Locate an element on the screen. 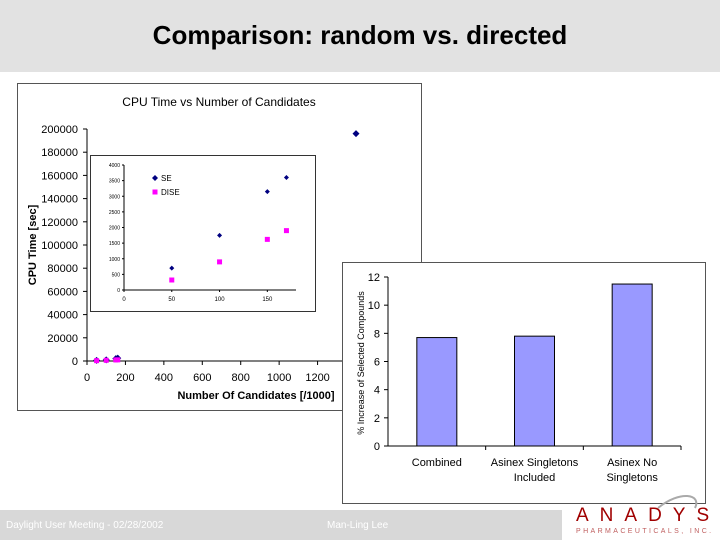  main-x-tick-label: 0 is located at coordinates (87, 378).